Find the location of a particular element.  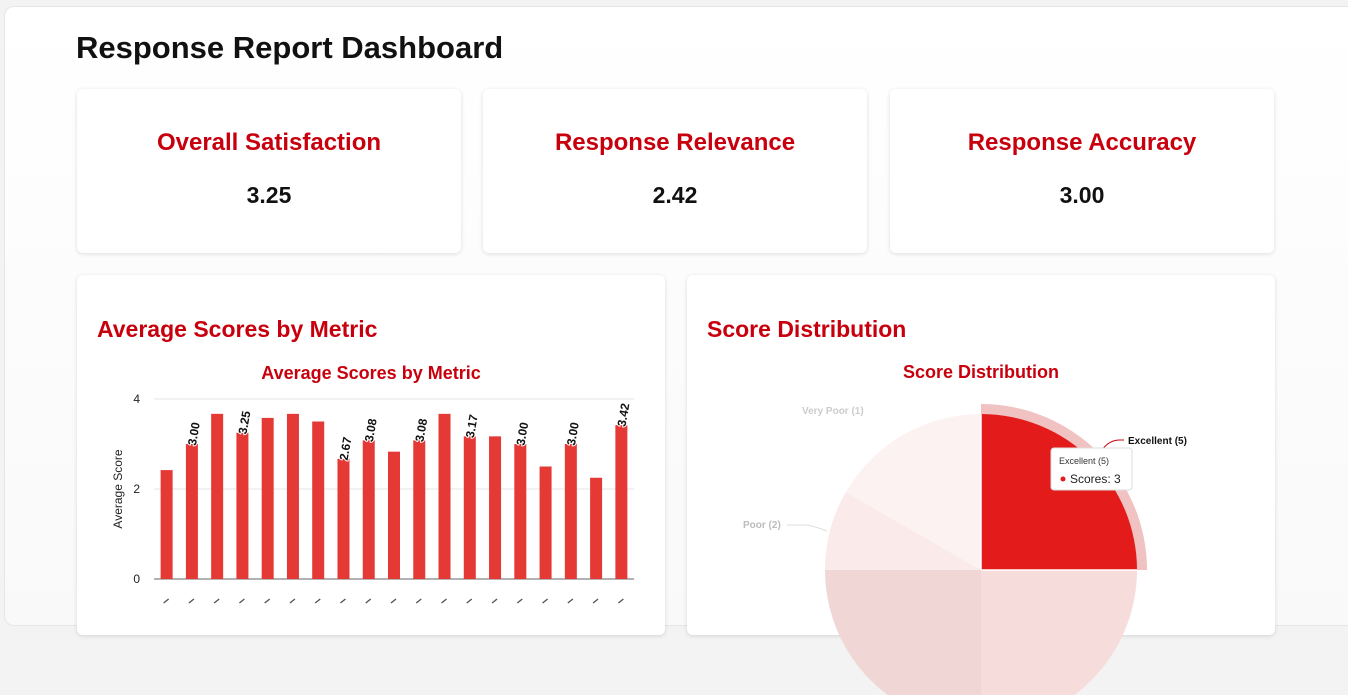

bar-data-label: 3.42 is located at coordinates (624, 415).